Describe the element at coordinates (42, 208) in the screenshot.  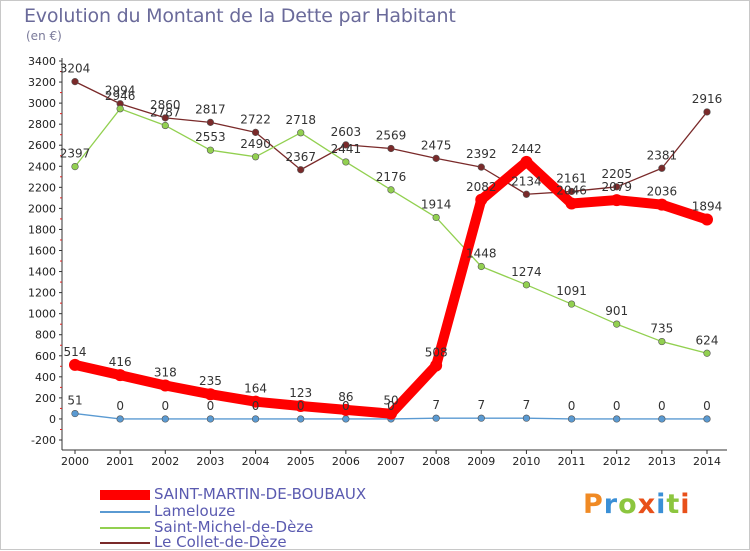
I see `y-tick-label: 2000` at that location.